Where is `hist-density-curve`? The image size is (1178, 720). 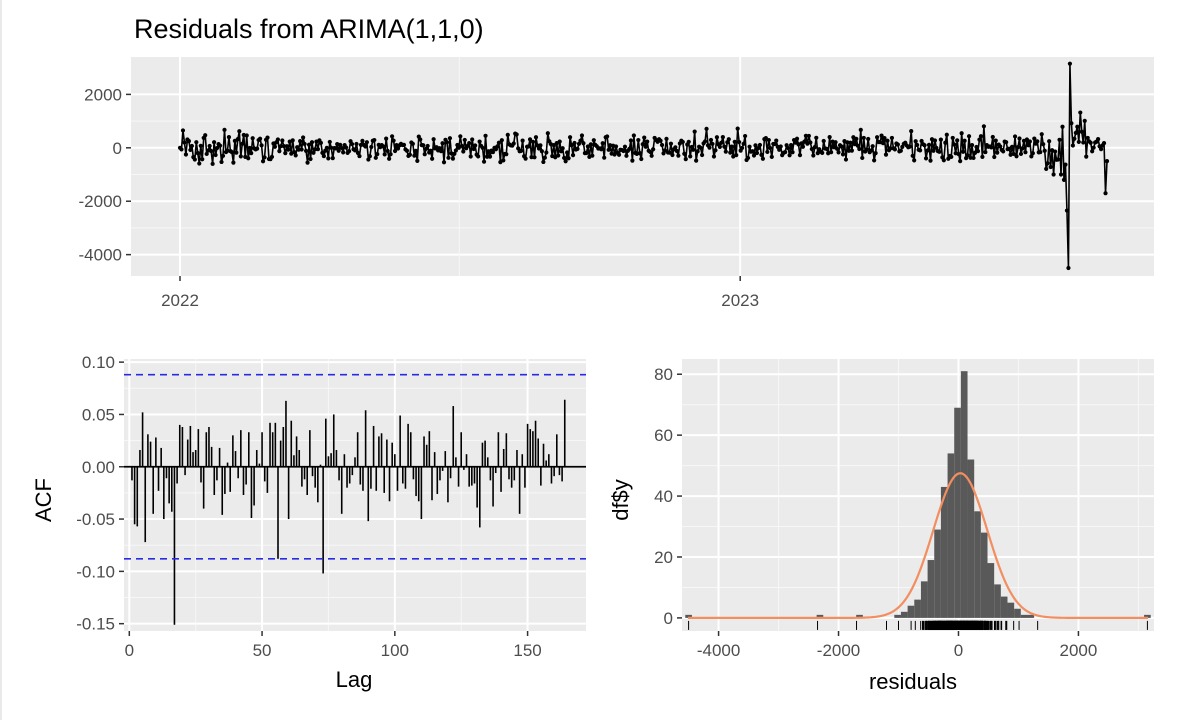
hist-density-curve is located at coordinates (918, 545).